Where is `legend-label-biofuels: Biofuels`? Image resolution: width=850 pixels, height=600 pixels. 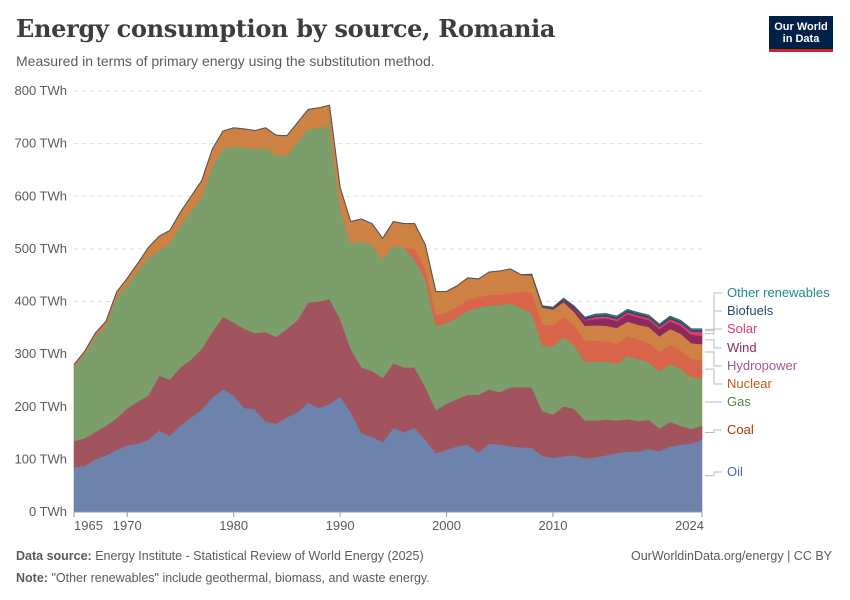 legend-label-biofuels: Biofuels is located at coordinates (750, 310).